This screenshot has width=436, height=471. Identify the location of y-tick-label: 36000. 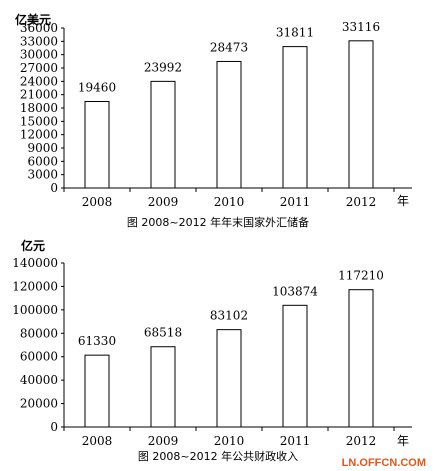
(39, 28).